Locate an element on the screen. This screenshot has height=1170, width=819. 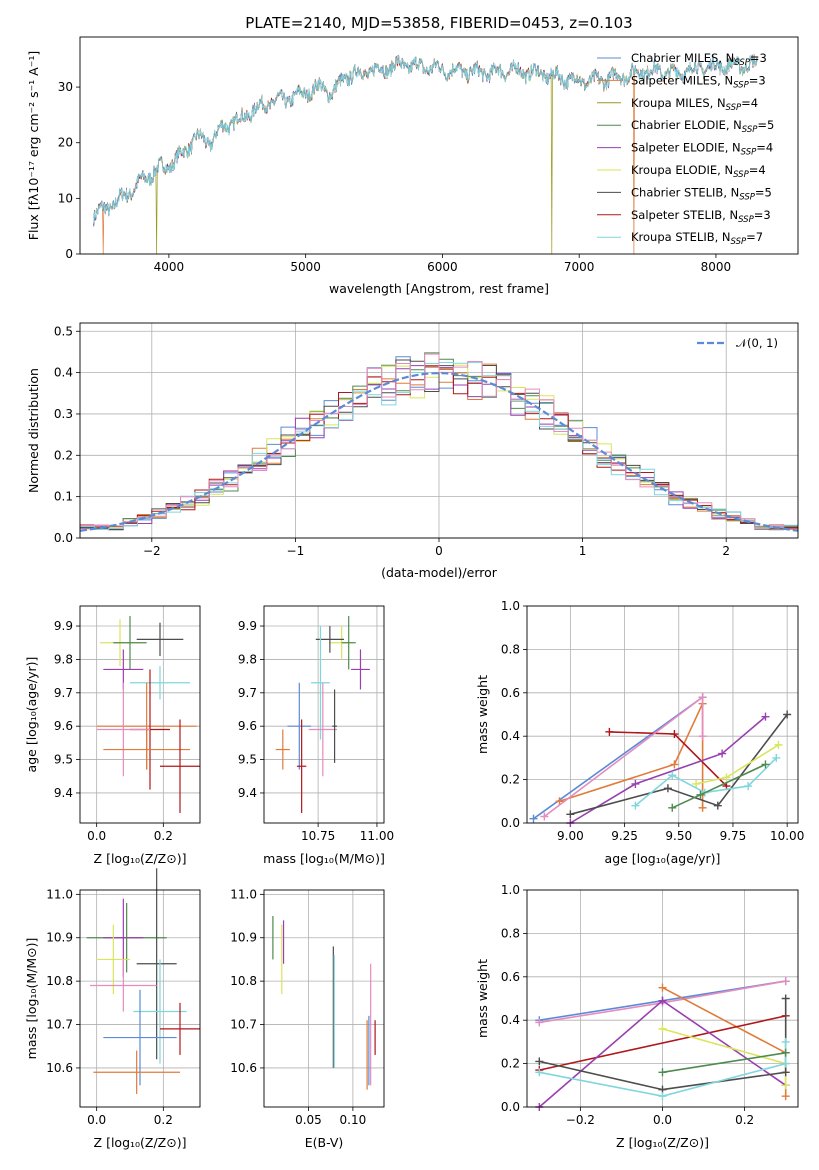
age-weight-ytick-label-4: 0.8 is located at coordinates (510, 649).